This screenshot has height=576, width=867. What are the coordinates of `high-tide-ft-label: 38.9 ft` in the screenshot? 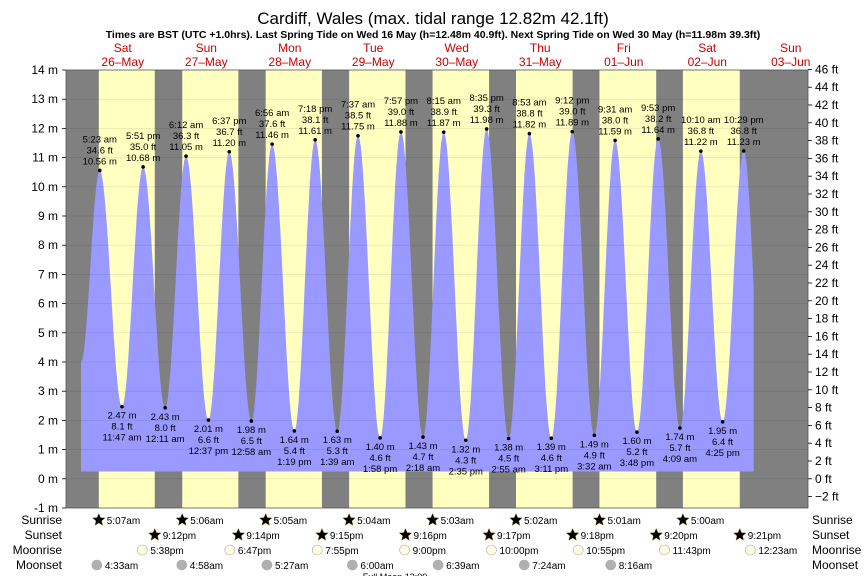 It's located at (443, 112).